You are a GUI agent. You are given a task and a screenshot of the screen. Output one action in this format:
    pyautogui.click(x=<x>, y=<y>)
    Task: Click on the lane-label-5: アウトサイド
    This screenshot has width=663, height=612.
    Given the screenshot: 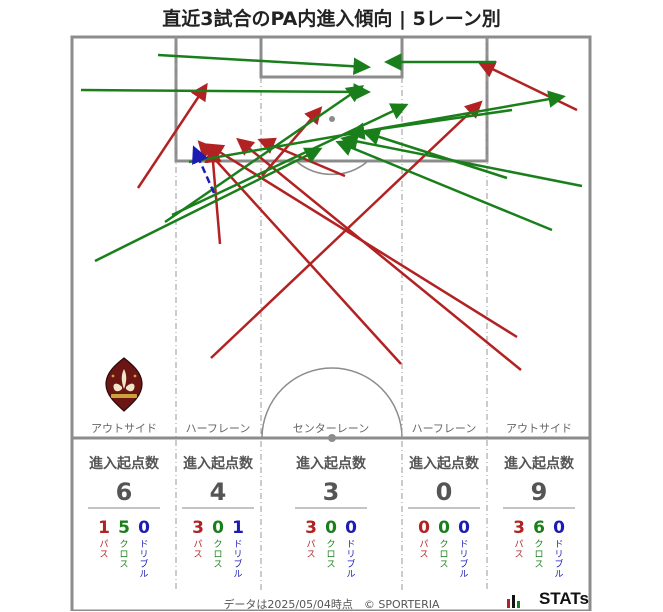 What is the action you would take?
    pyautogui.click(x=539, y=428)
    